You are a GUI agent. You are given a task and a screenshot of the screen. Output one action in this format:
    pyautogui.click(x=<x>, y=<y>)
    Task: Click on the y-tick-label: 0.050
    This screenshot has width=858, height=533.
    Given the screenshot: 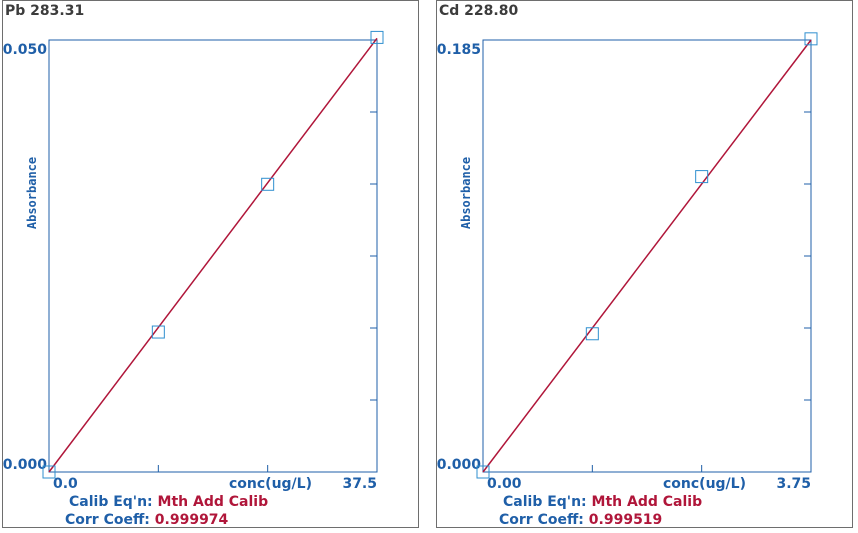 What is the action you would take?
    pyautogui.click(x=25, y=50)
    